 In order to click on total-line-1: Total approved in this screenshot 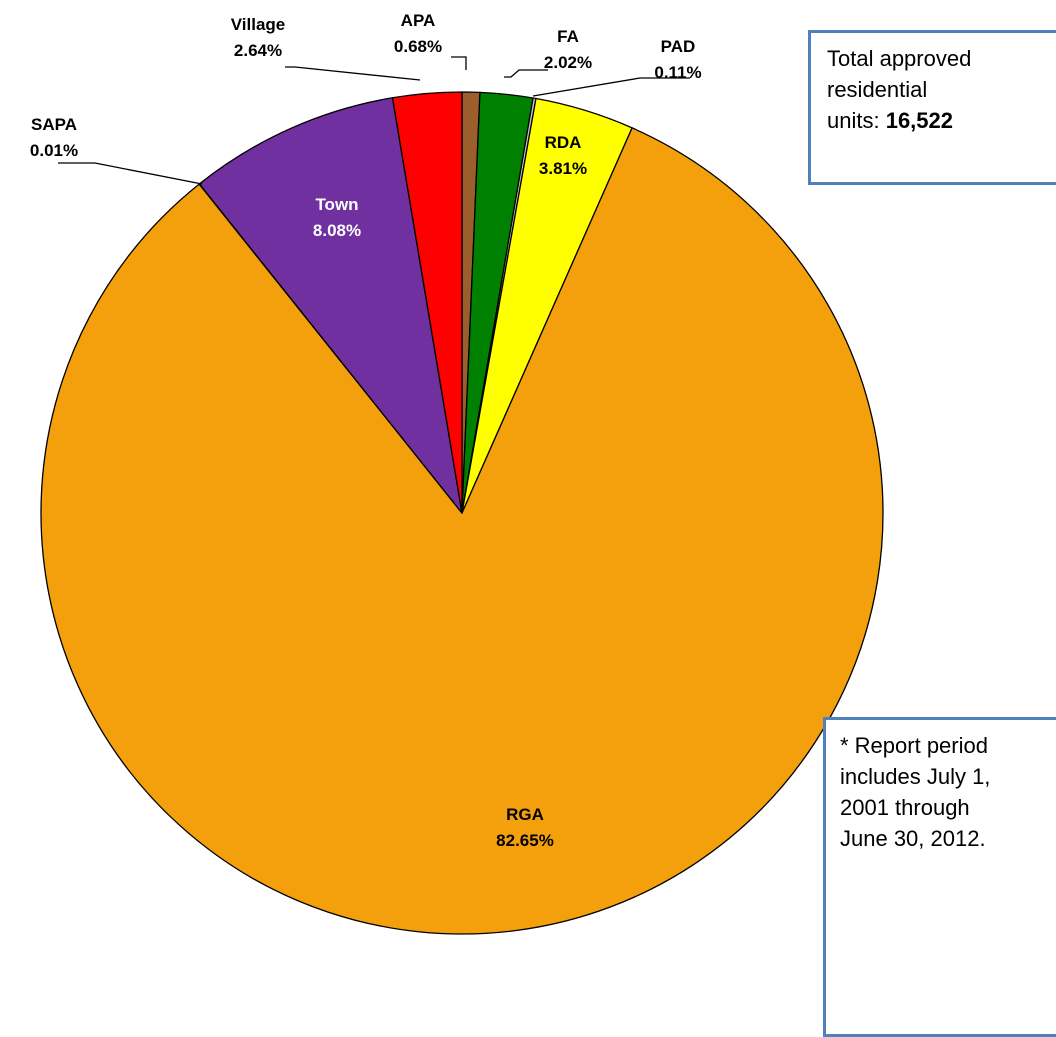, I will do `click(899, 58)`.